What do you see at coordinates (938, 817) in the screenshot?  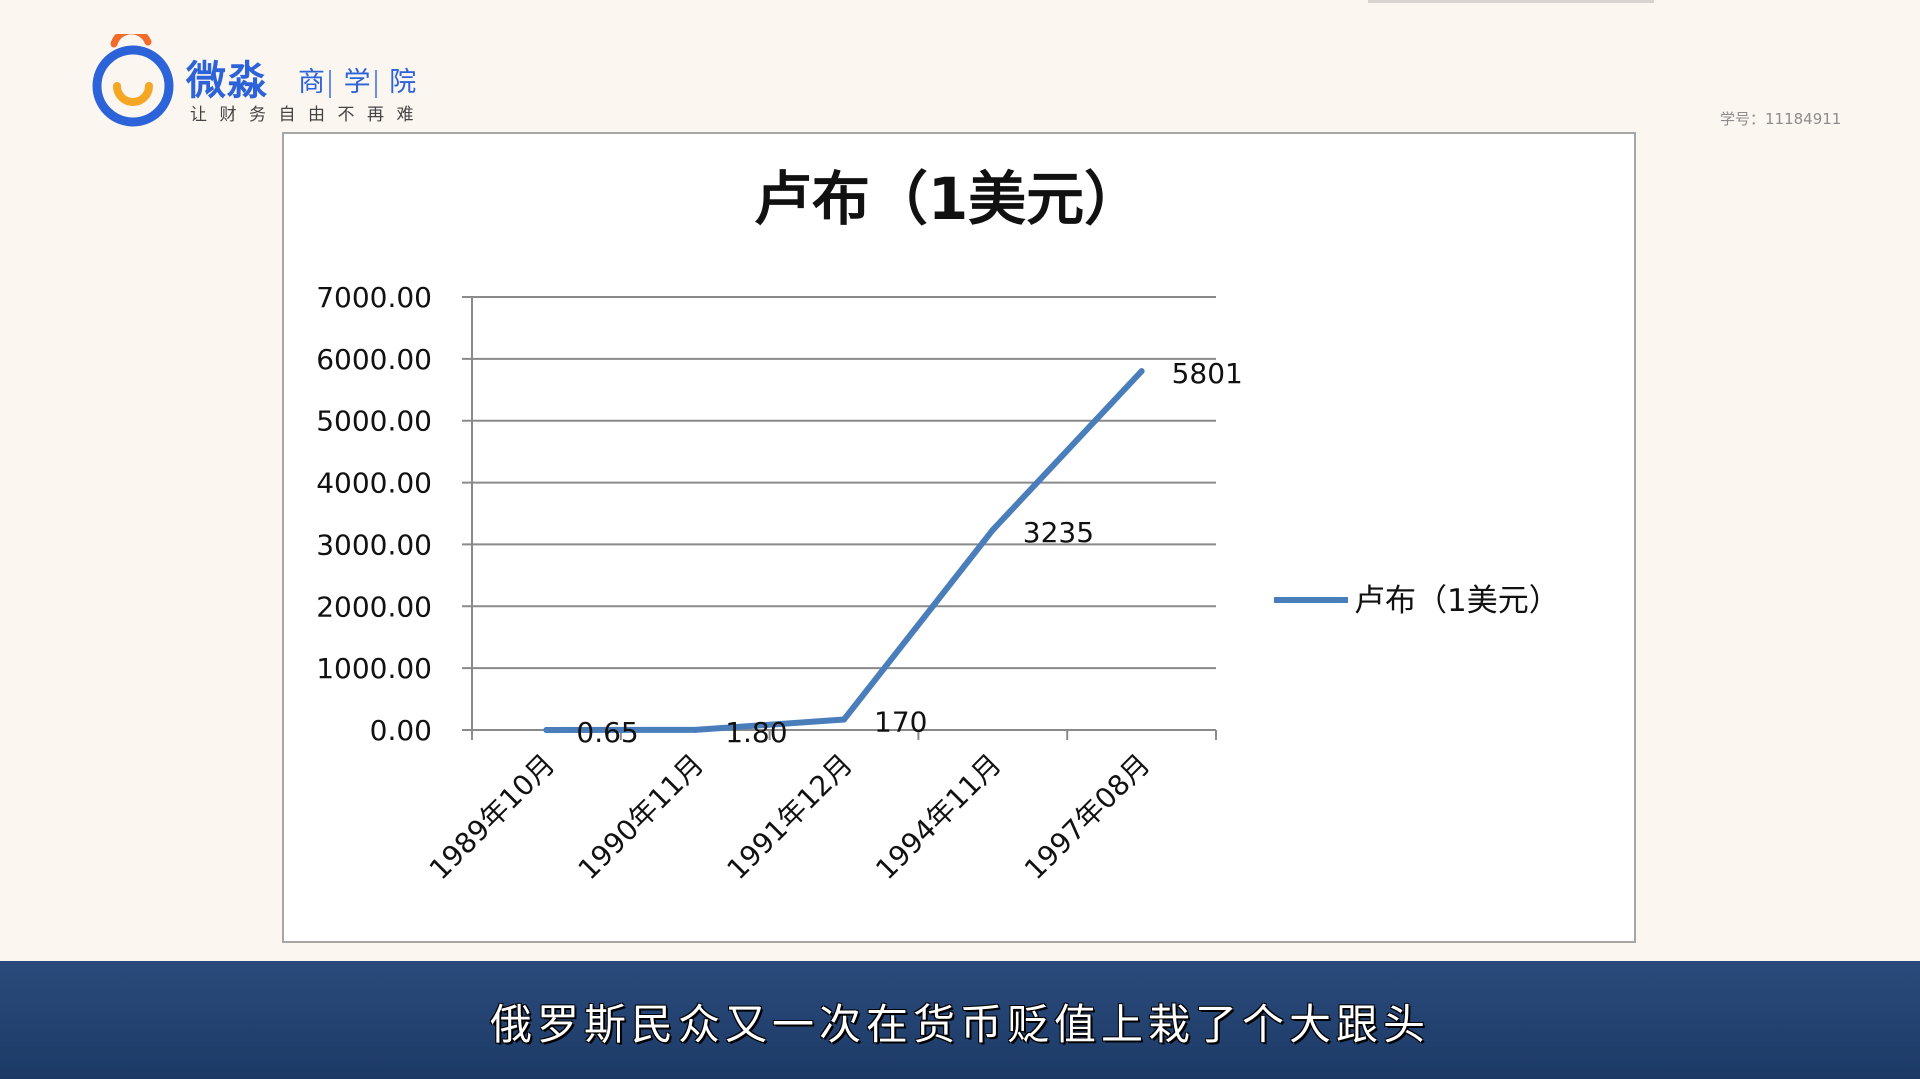 I see `x-tick-label: 1994年11月` at bounding box center [938, 817].